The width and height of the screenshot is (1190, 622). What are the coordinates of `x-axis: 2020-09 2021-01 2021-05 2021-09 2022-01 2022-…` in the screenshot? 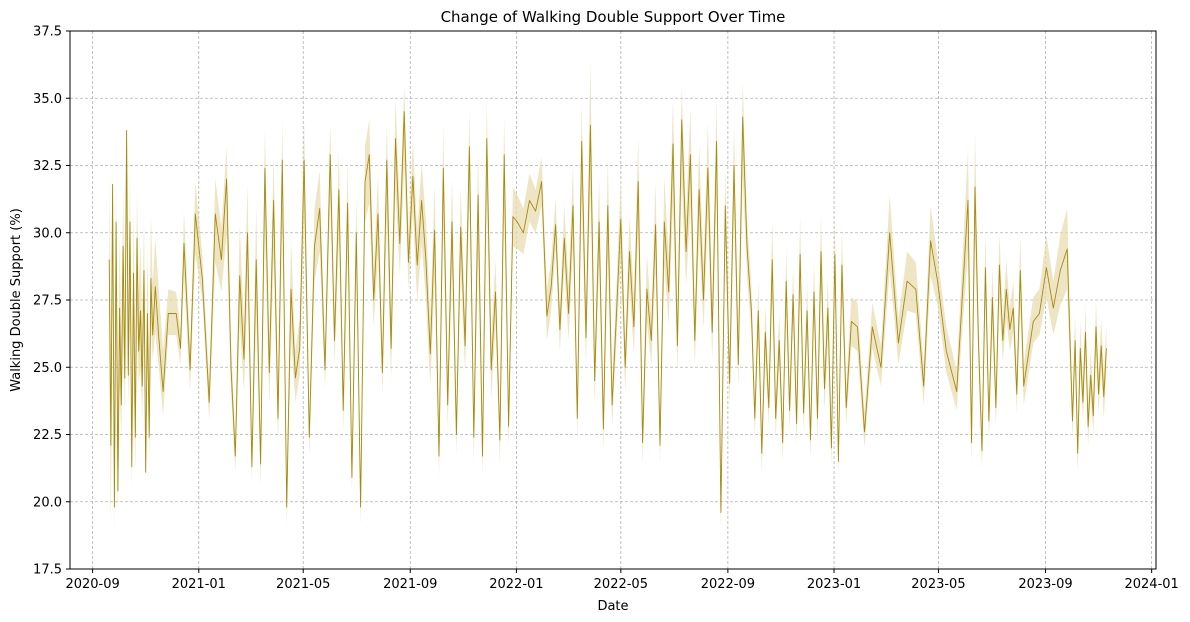 It's located at (622, 580).